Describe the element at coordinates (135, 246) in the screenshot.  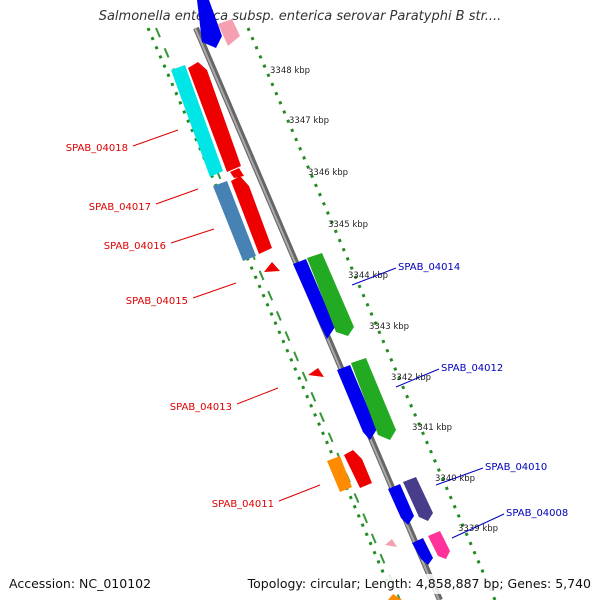
I see `left-gene-label: SPAB_04016` at that location.